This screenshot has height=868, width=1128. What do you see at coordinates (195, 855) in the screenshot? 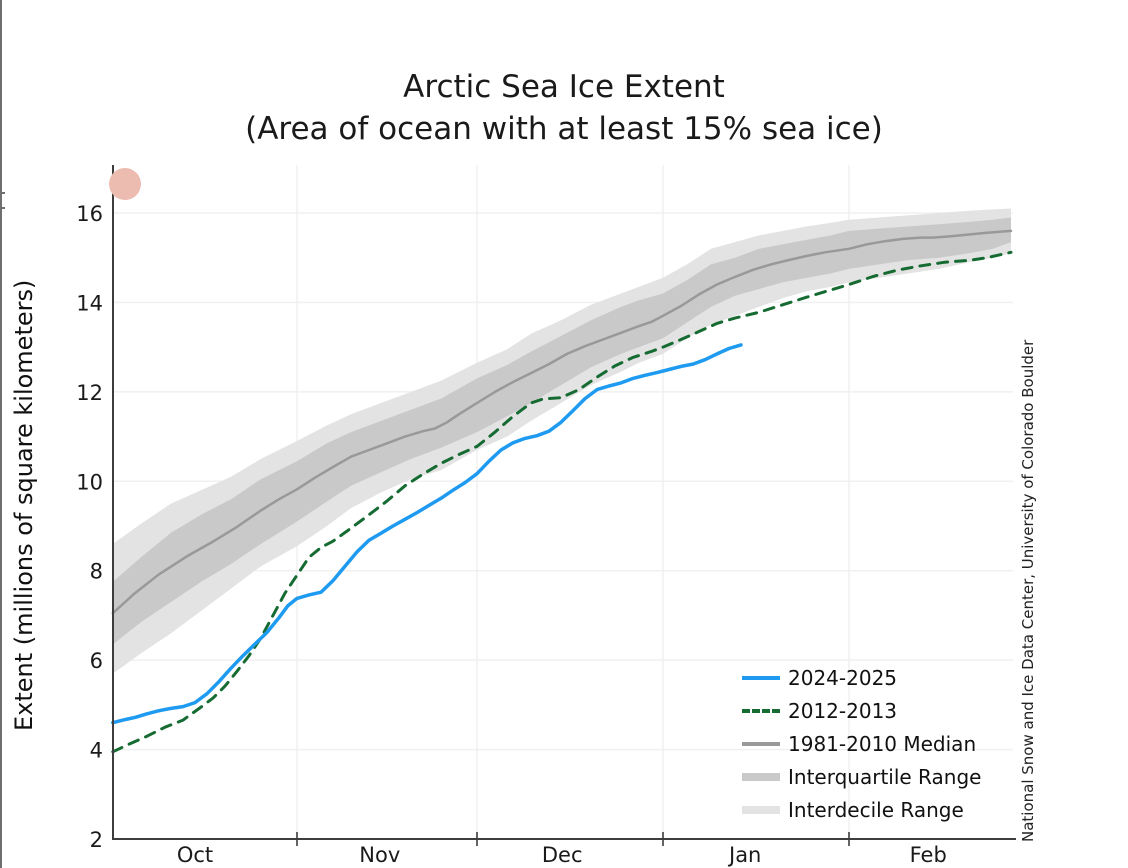
I see `x-tick-label: Oct` at bounding box center [195, 855].